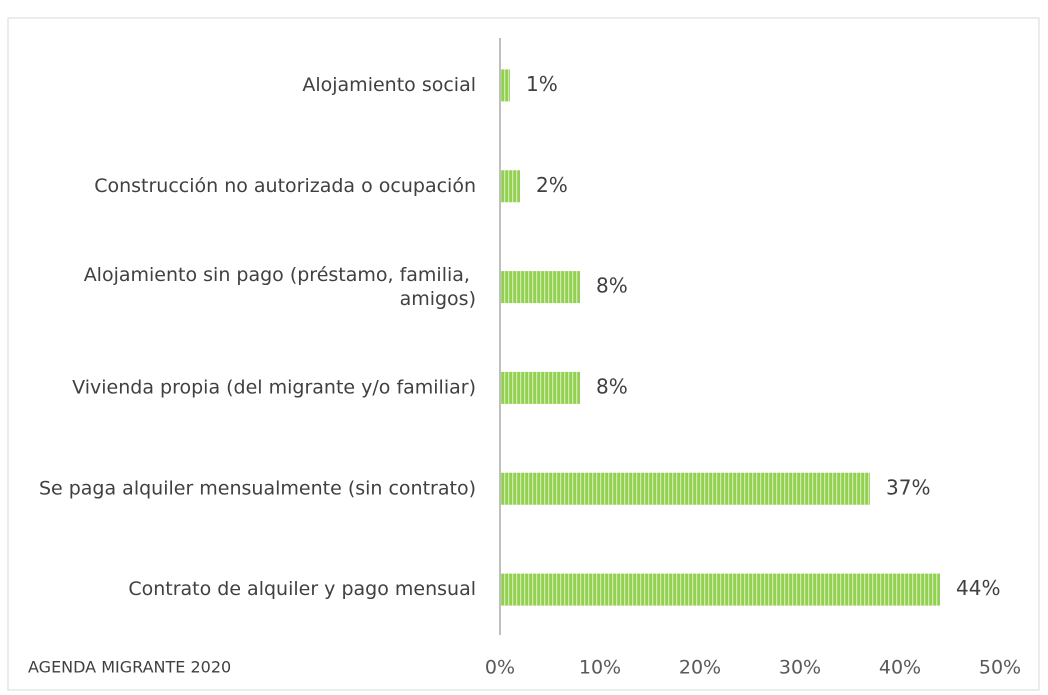  Describe the element at coordinates (700, 668) in the screenshot. I see `x-tick-label: 20%` at that location.